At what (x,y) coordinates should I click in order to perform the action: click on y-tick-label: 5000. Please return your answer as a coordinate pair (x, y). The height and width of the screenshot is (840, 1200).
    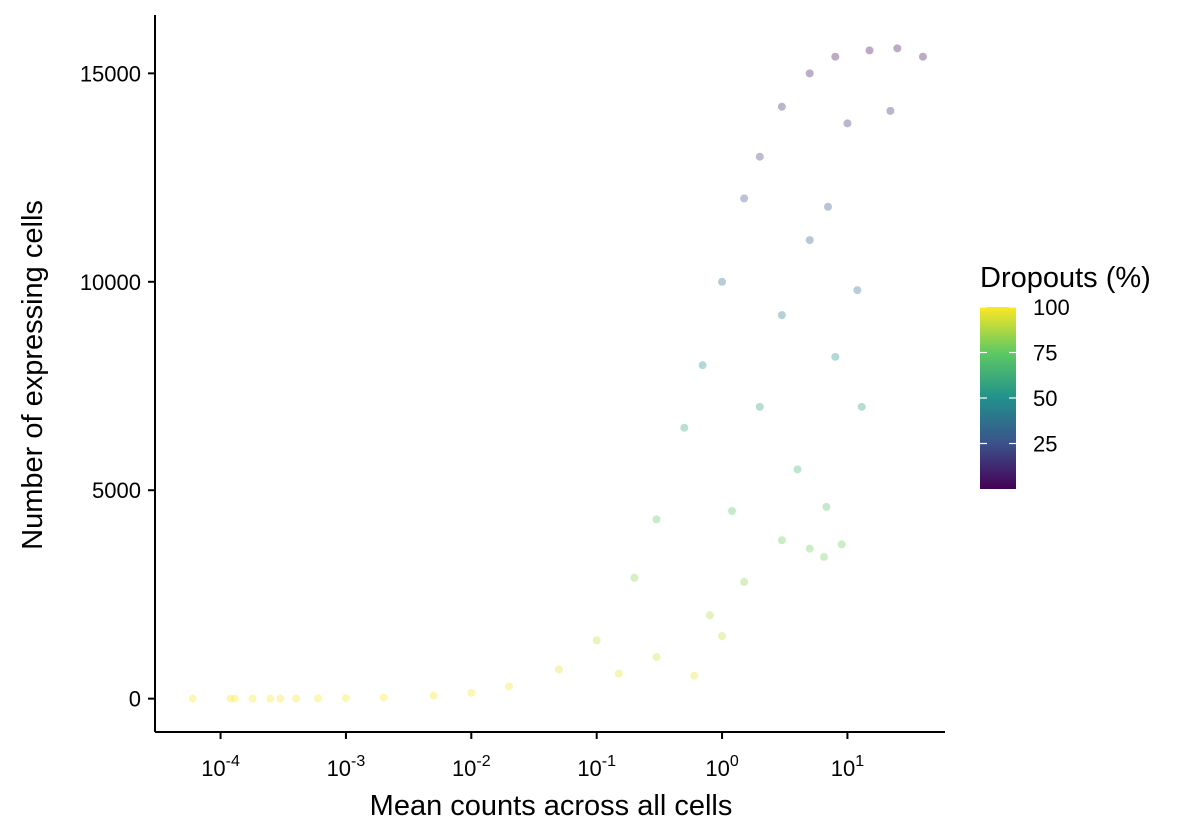
    Looking at the image, I should click on (116, 490).